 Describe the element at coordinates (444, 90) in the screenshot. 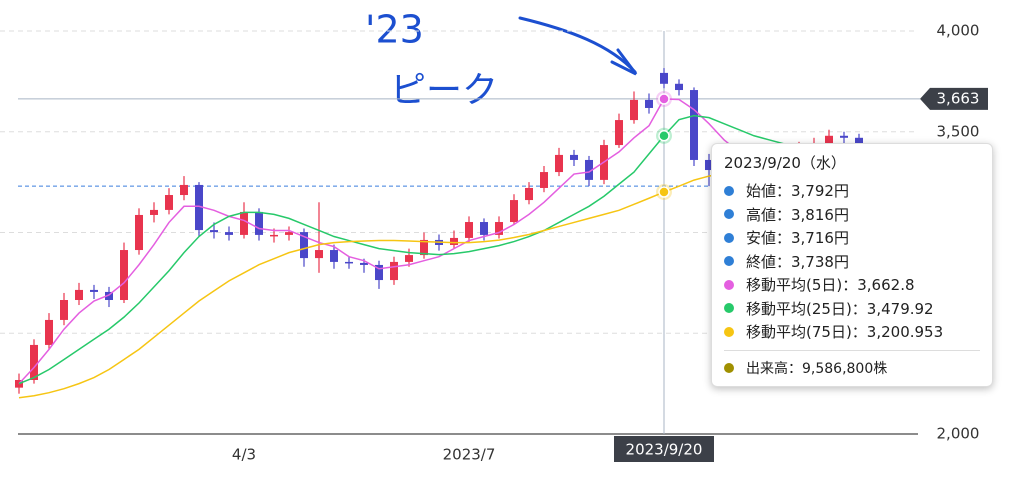

I see `annotation: ピーク` at that location.